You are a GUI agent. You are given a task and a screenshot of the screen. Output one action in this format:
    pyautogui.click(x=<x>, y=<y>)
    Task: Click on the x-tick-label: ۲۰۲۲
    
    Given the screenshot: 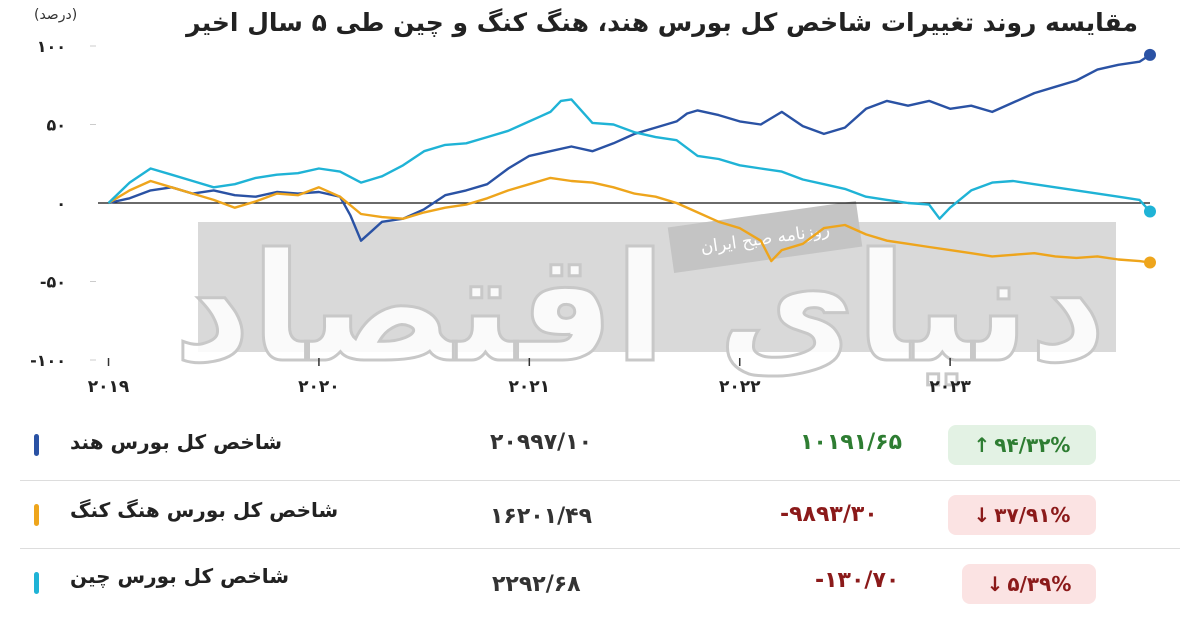 What is the action you would take?
    pyautogui.click(x=740, y=387)
    